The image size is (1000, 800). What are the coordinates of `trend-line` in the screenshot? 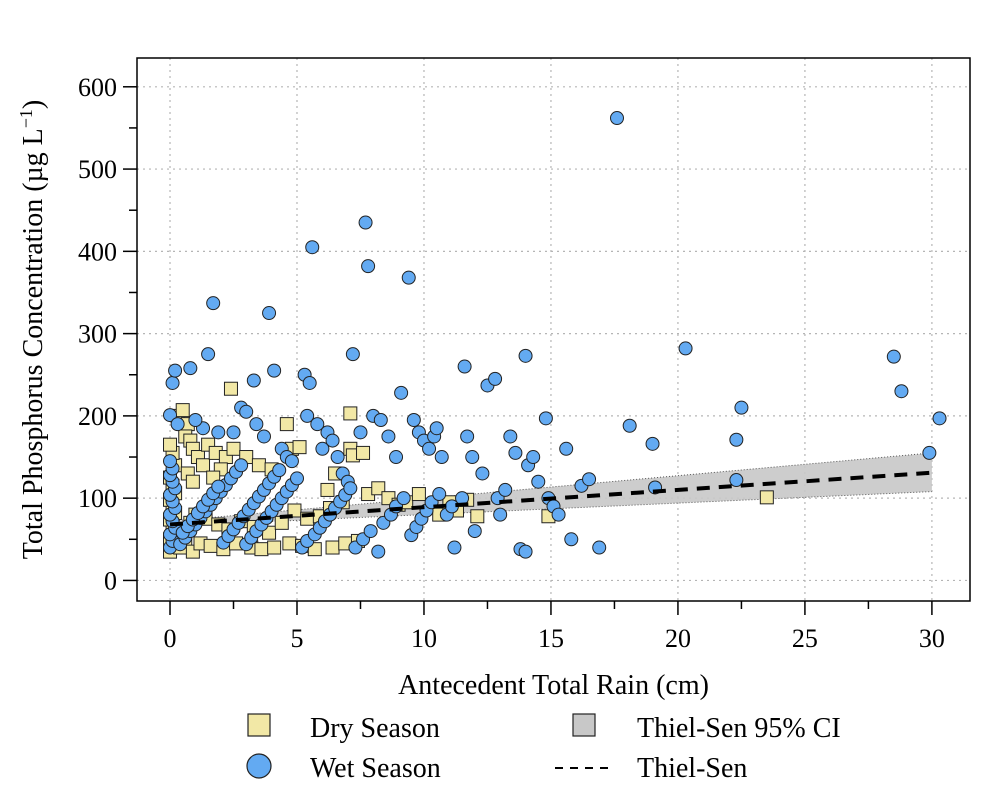 It's located at (551, 498).